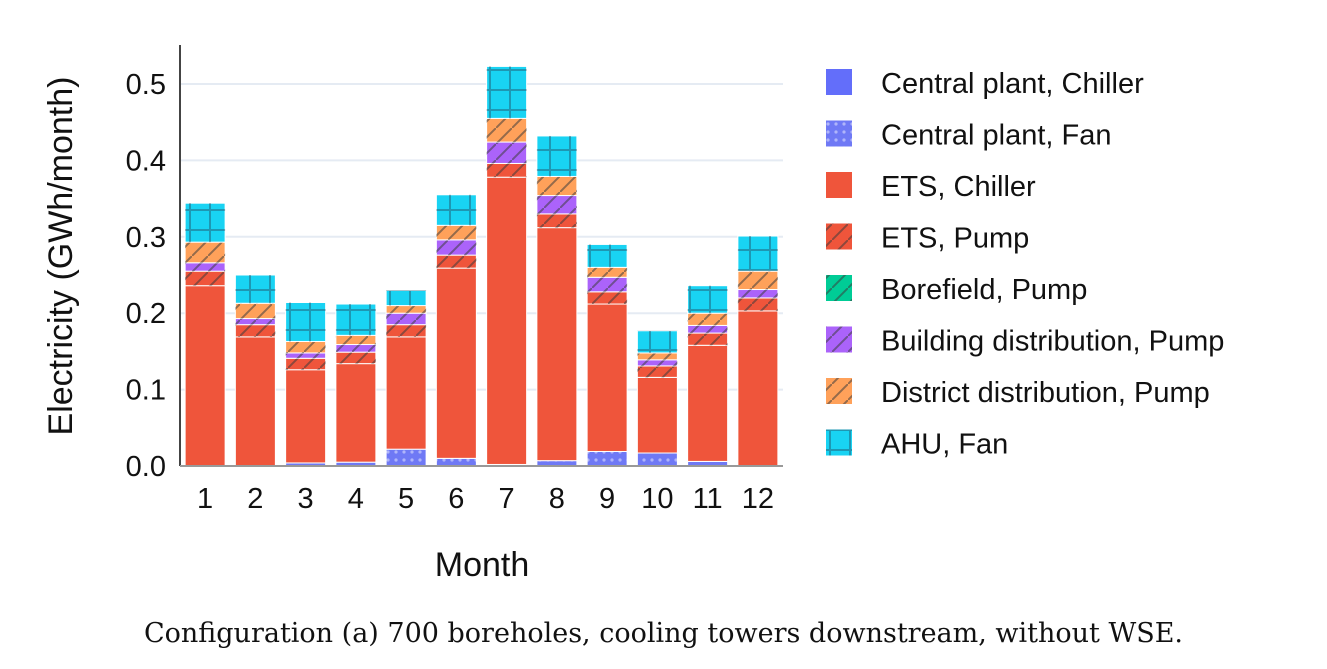 This screenshot has width=1327, height=669. What do you see at coordinates (758, 499) in the screenshot?
I see `x-tick-label: 12` at bounding box center [758, 499].